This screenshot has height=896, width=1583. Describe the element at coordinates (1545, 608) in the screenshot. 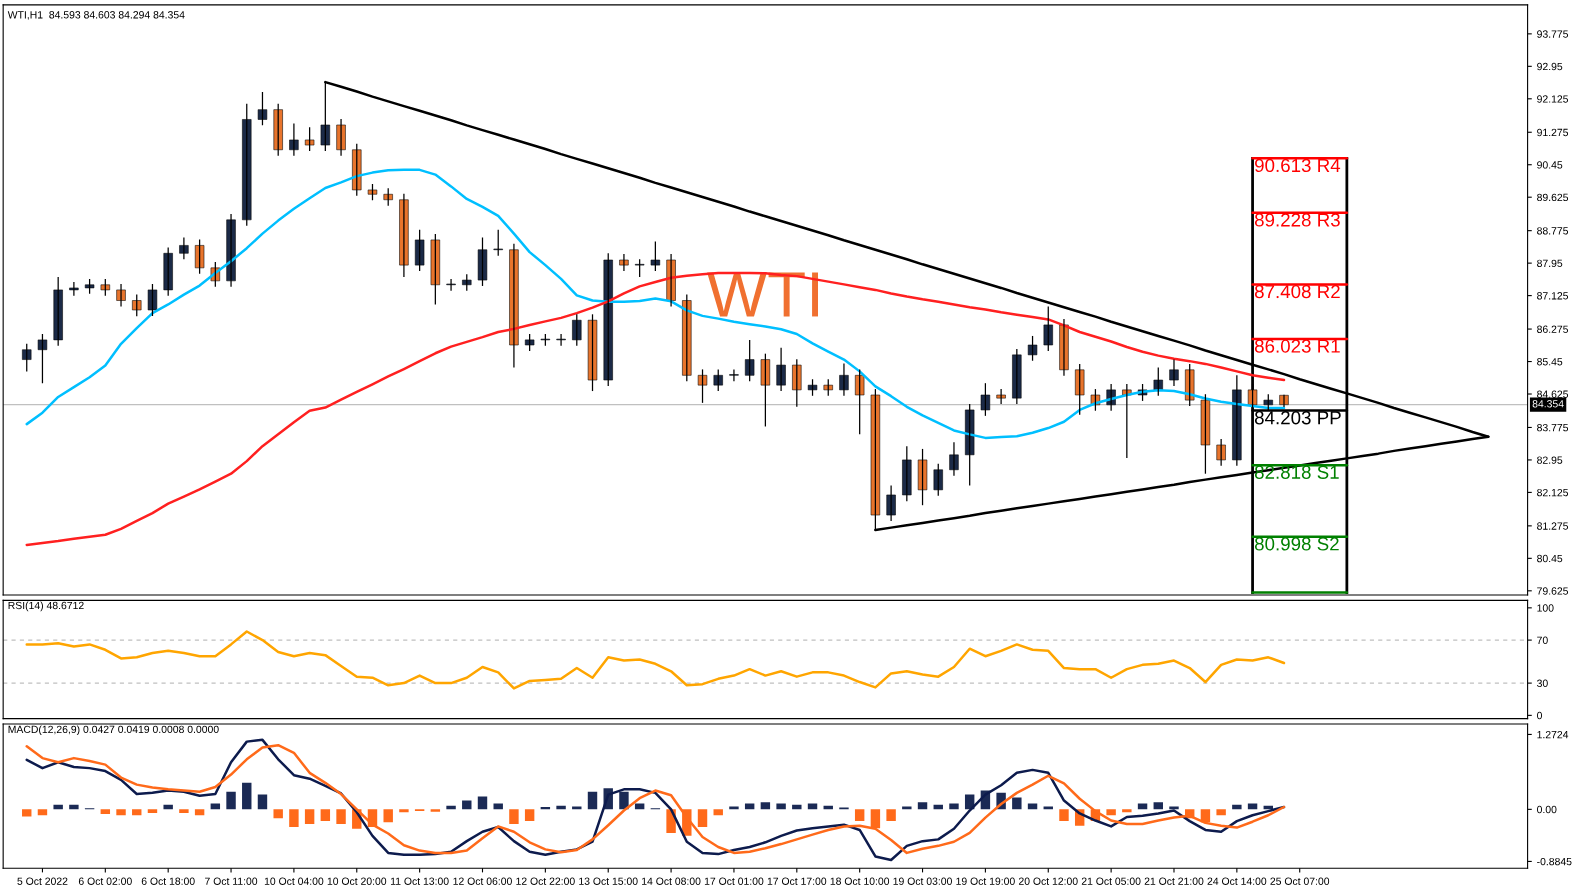

I see `y-tick-label: 100` at that location.